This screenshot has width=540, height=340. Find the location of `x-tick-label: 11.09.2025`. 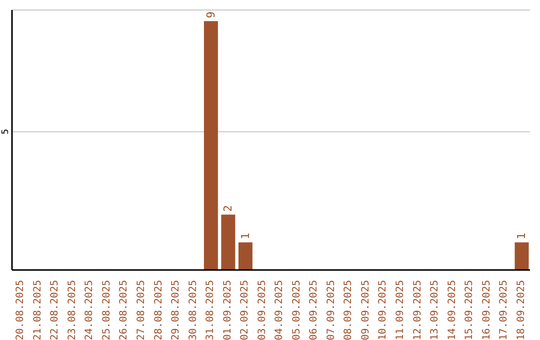

x-tick-label: 11.09.2025 is located at coordinates (400, 310).